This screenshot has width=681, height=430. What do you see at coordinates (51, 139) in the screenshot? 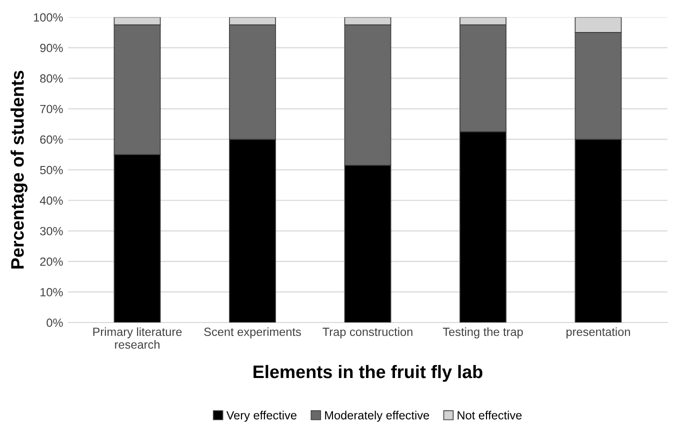
I see `y-tick-label: 60%` at bounding box center [51, 139].